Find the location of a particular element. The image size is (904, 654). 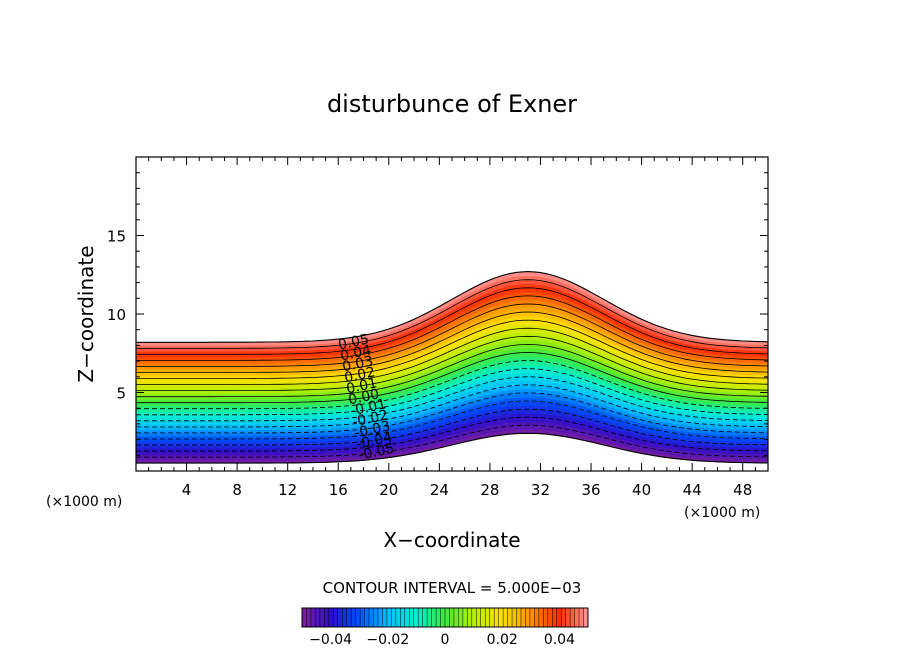

x-tick-label: 44 is located at coordinates (692, 490).